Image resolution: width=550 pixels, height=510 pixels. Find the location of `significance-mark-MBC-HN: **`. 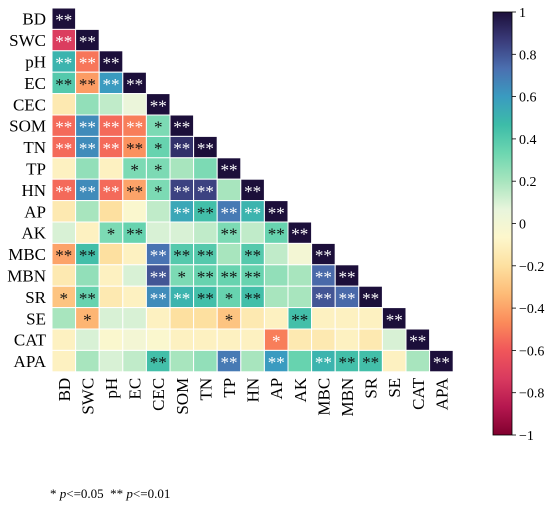

significance-mark-MBC-HN: ** is located at coordinates (252, 255).